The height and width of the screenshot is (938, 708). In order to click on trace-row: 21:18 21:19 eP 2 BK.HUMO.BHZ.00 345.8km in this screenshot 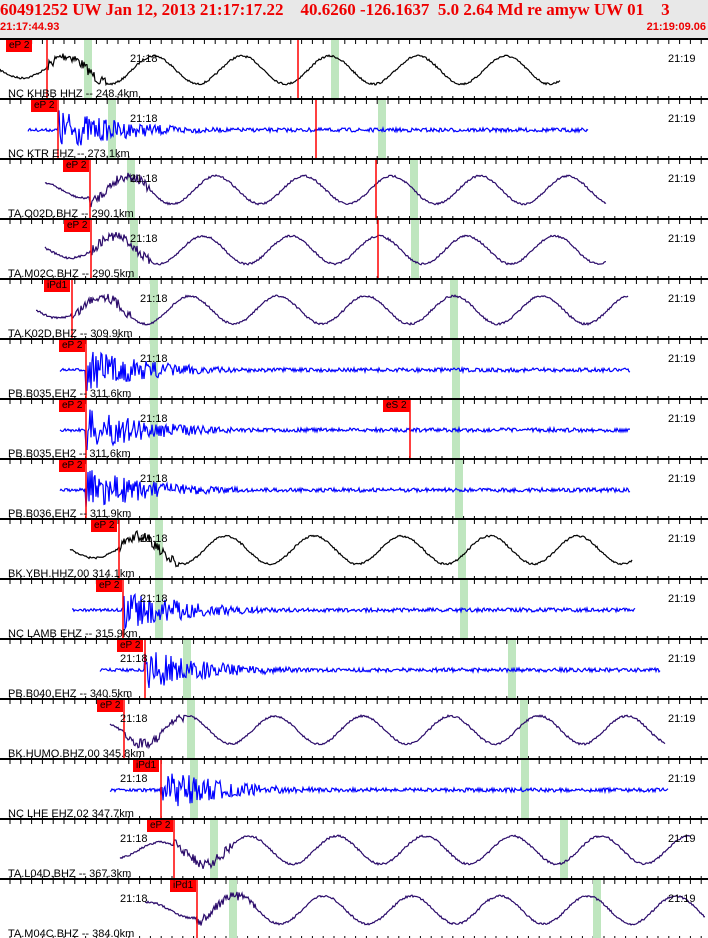, I will do `click(354, 728)`.